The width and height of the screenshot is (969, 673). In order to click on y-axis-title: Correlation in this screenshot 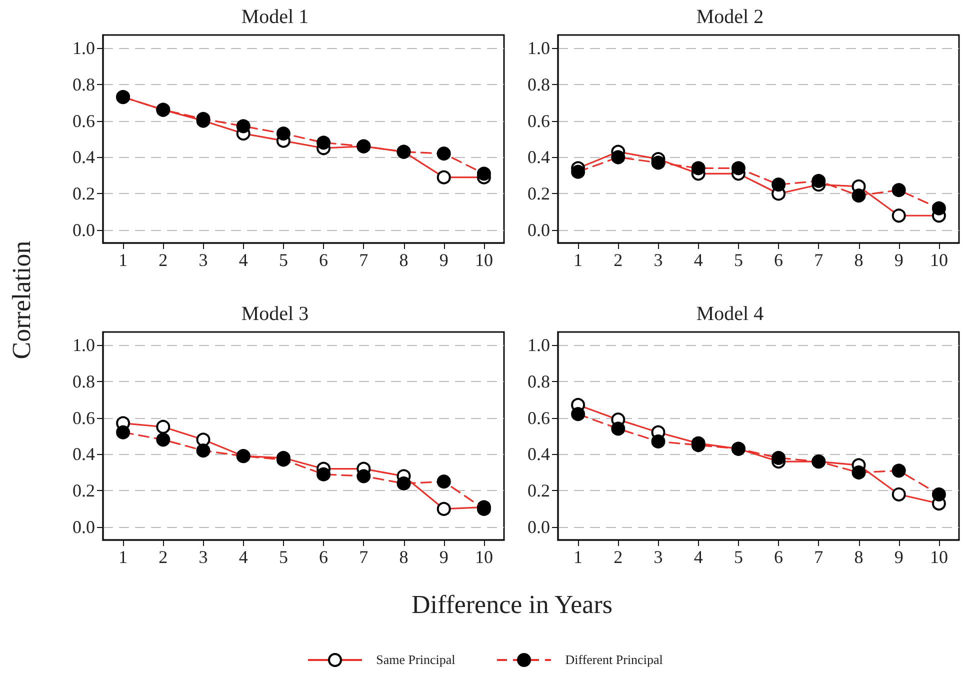, I will do `click(22, 300)`.